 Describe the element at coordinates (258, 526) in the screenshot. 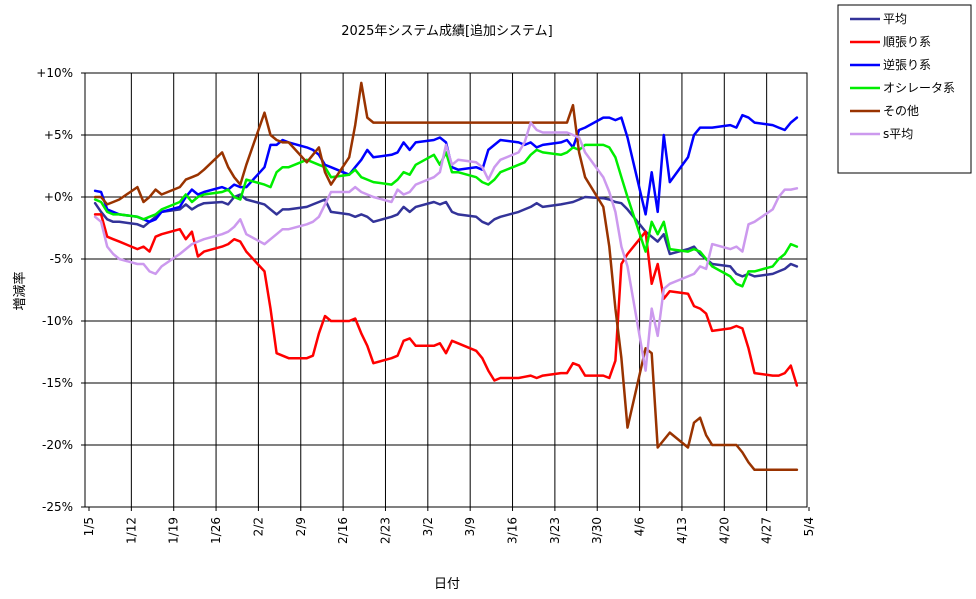

I see `x-tick-label: 2/2` at that location.